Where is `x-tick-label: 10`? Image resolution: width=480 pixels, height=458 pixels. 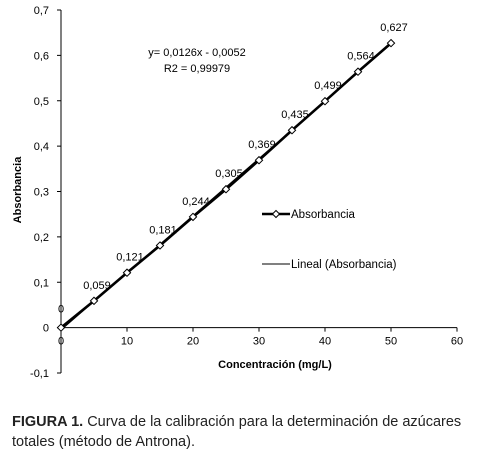
x-tick-label: 10 is located at coordinates (127, 342).